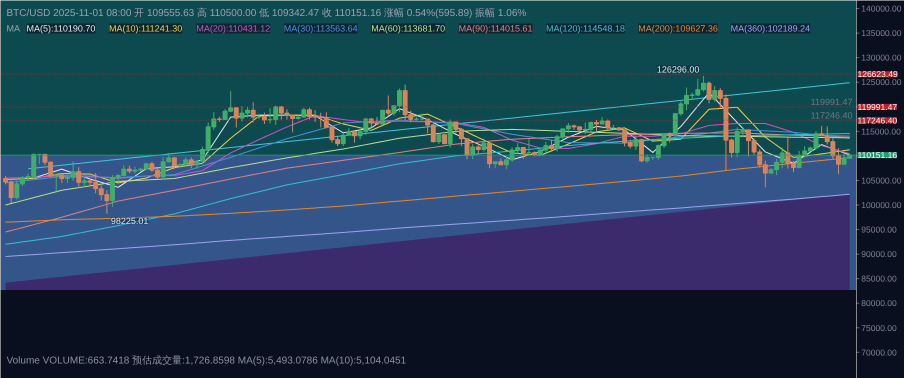 This screenshot has width=904, height=378. Describe the element at coordinates (879, 352) in the screenshot. I see `y-tick-label: 70000.00` at that location.